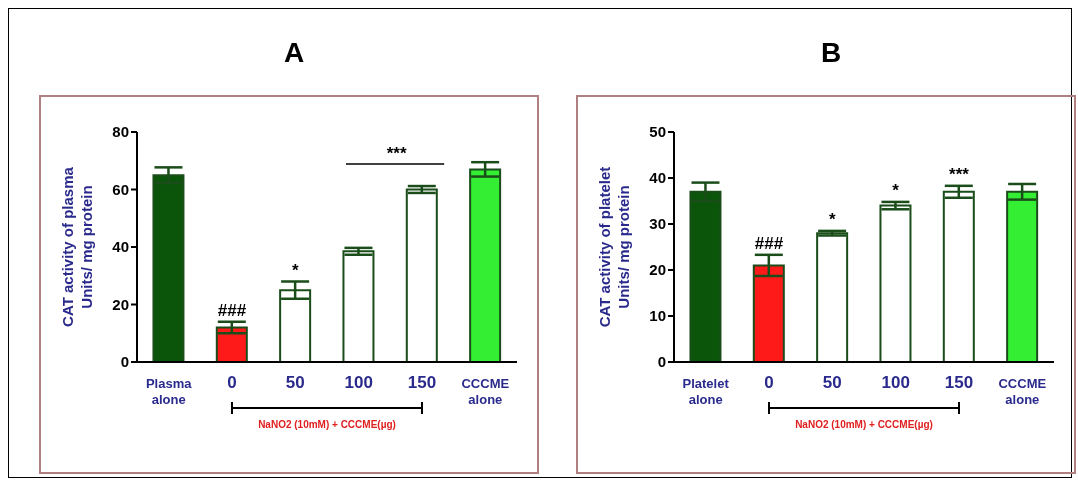 This screenshot has width=1078, height=484. Describe the element at coordinates (706, 391) in the screenshot. I see `x-tick-label: Platelet alone` at that location.